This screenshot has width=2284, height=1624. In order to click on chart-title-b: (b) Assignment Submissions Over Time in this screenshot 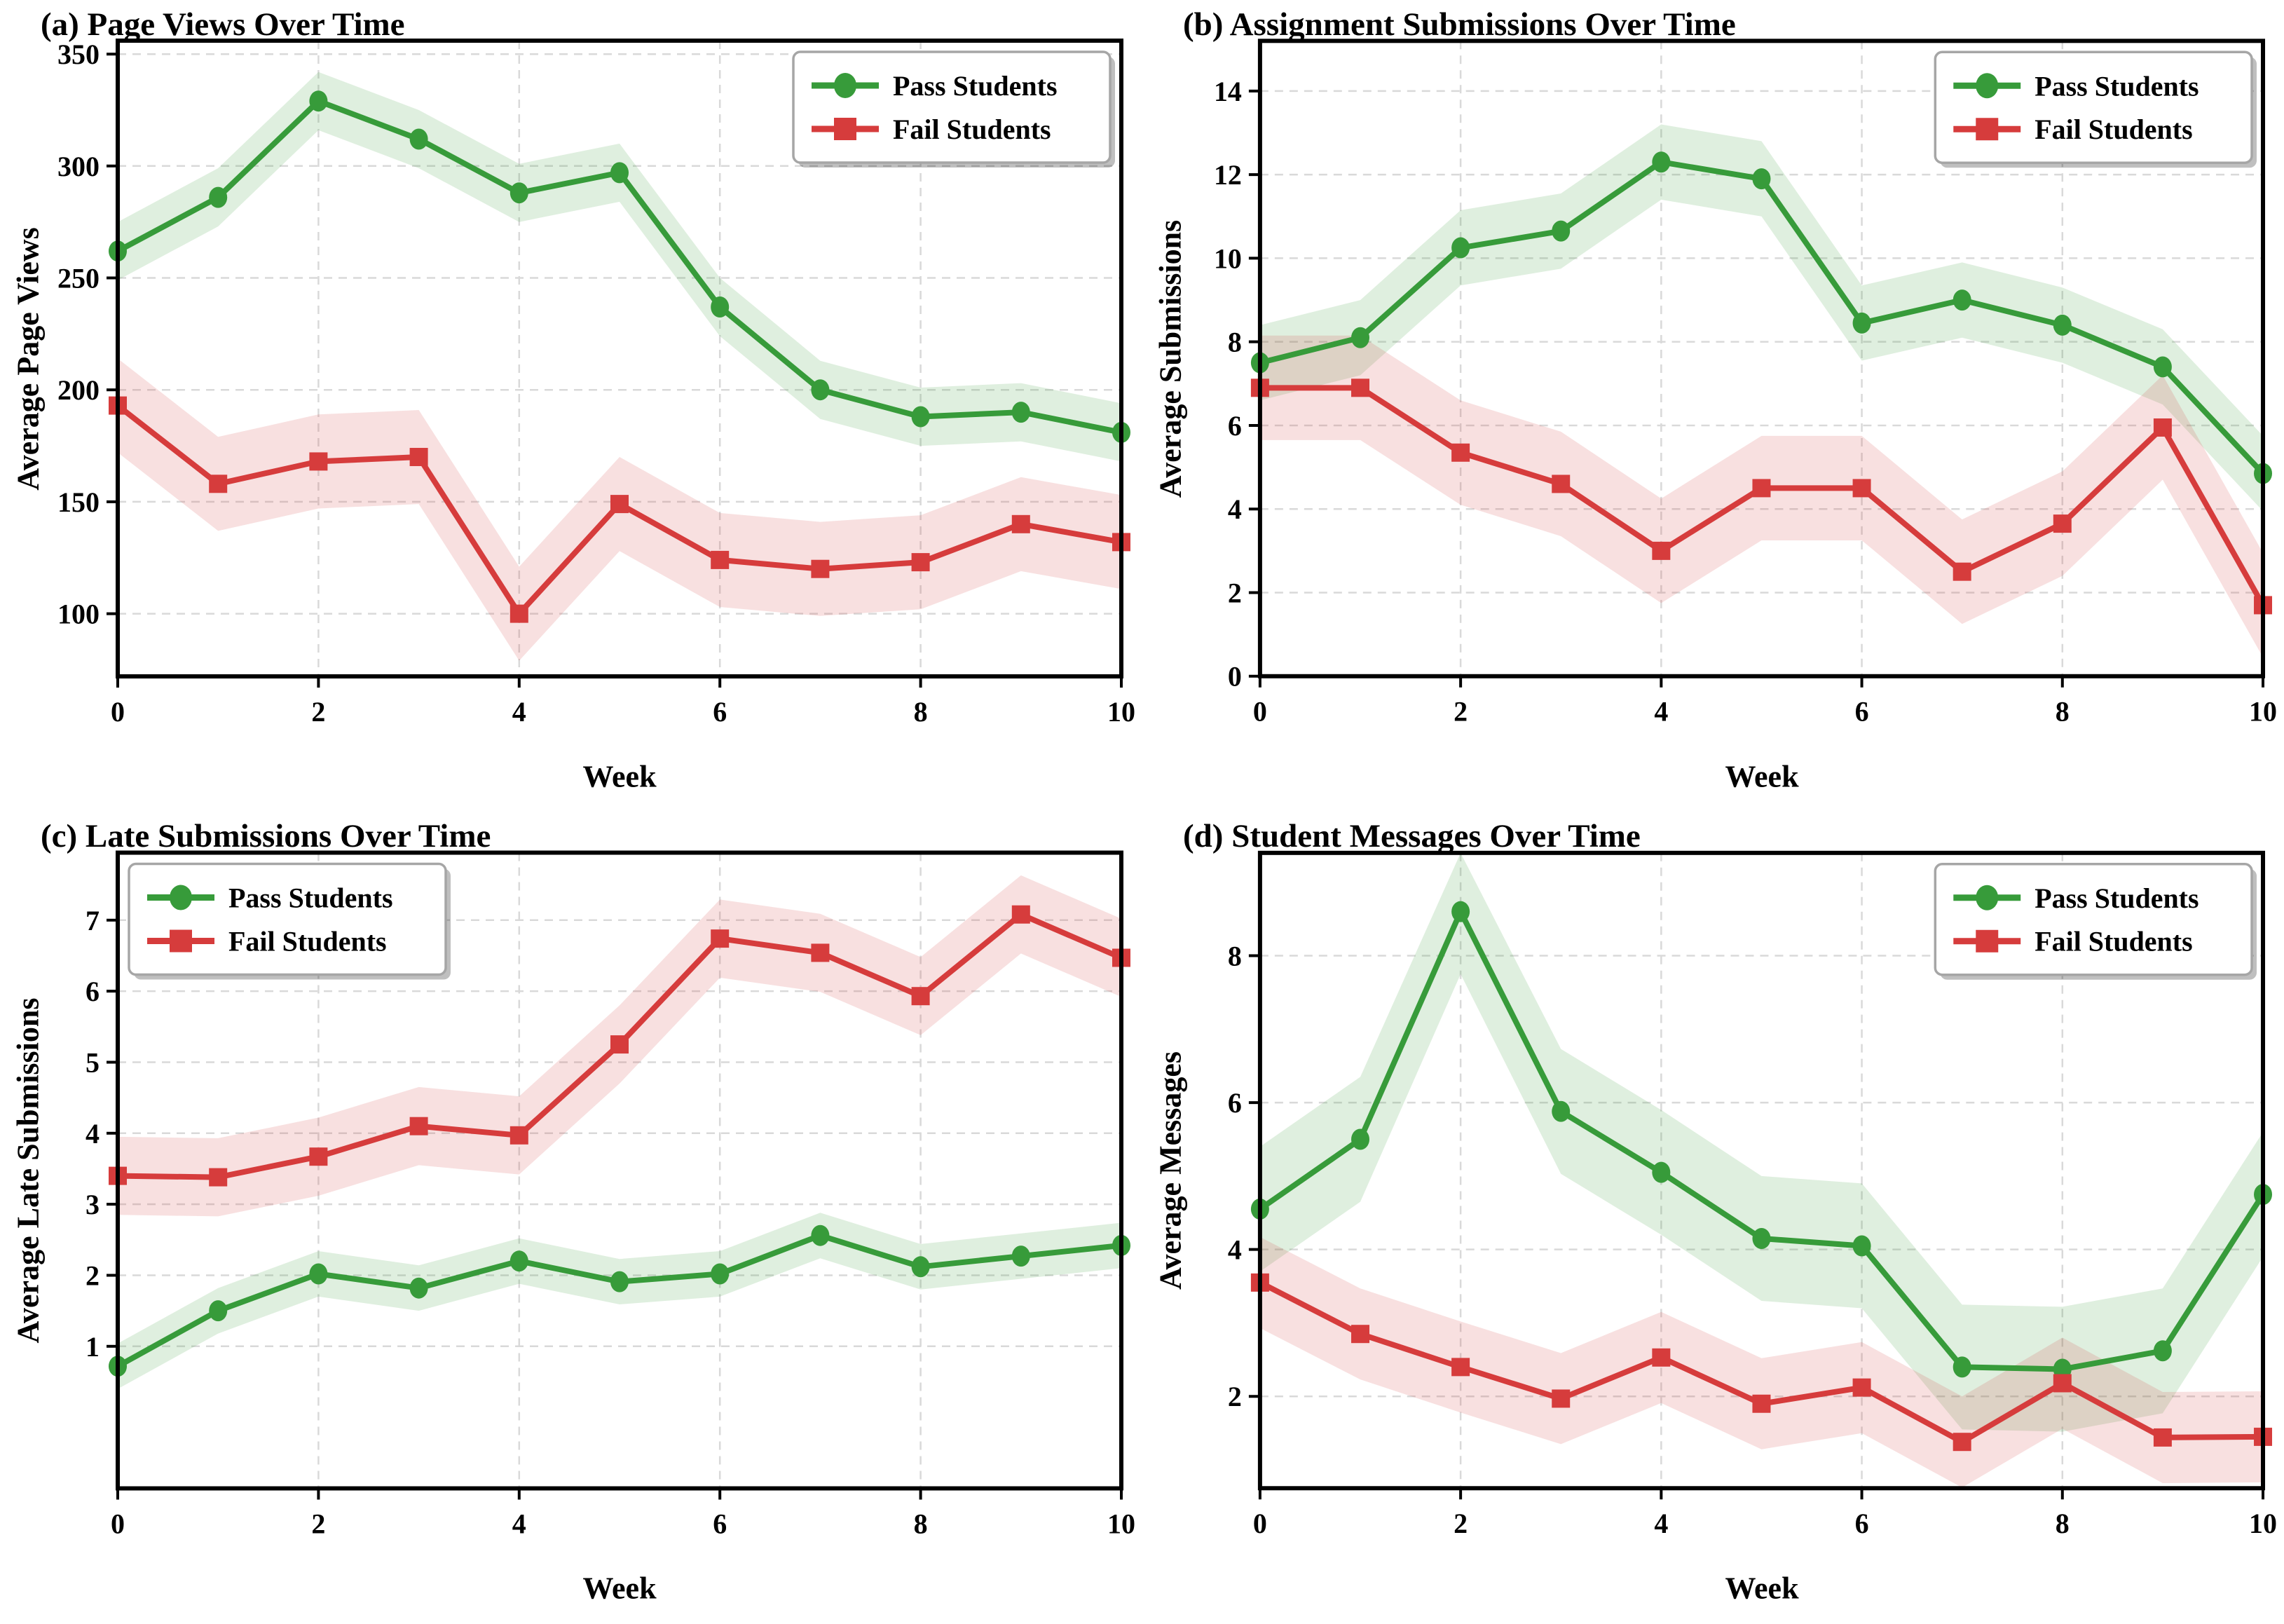, I will do `click(1459, 24)`.